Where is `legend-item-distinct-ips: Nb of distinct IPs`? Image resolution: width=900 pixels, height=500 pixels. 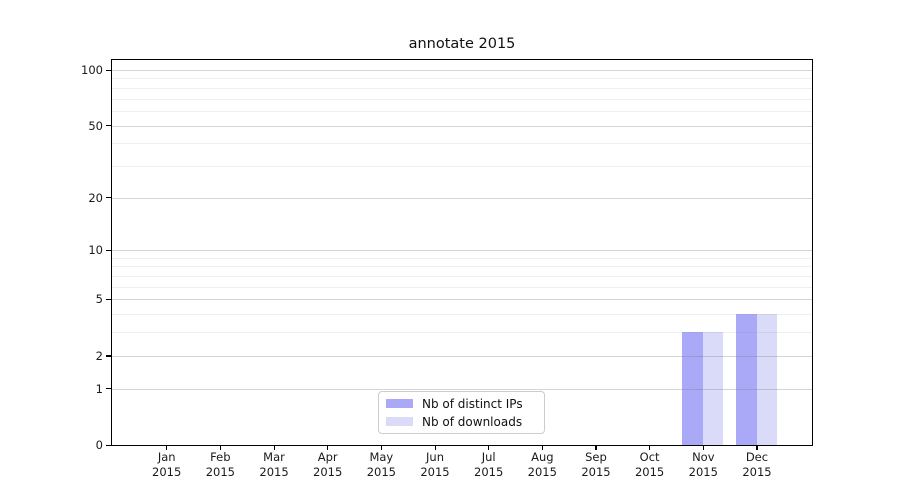 legend-item-distinct-ips: Nb of distinct IPs is located at coordinates (461, 404).